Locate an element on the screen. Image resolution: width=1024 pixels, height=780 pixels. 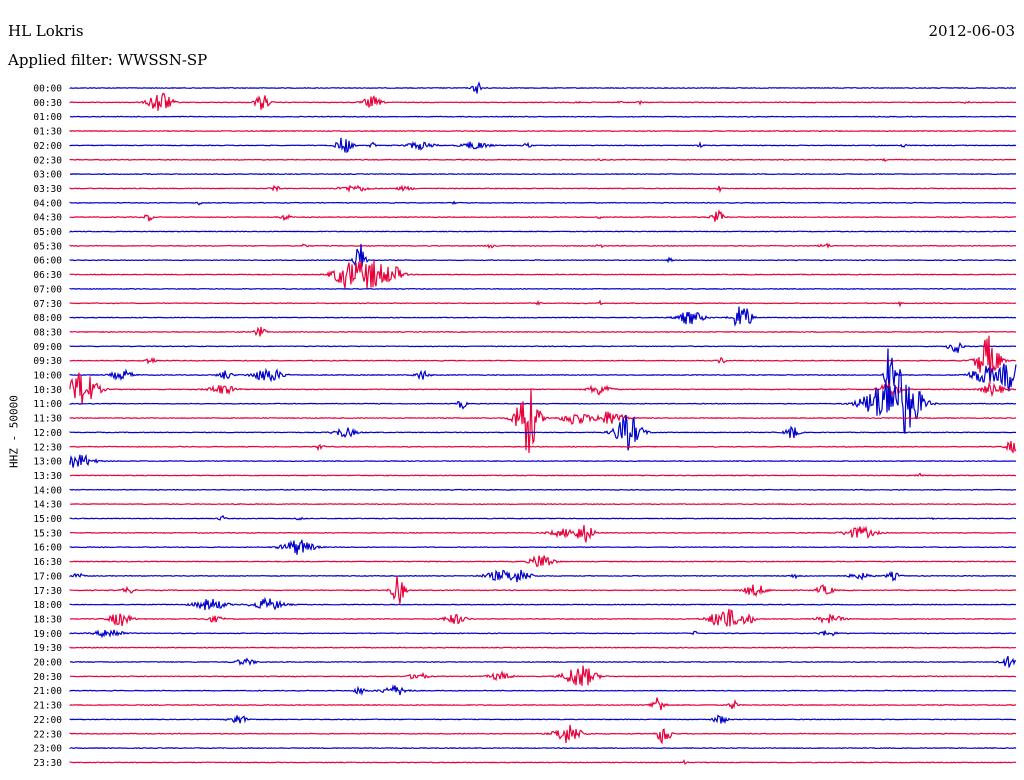
time-tick-label: 12:30 is located at coordinates (47, 447).